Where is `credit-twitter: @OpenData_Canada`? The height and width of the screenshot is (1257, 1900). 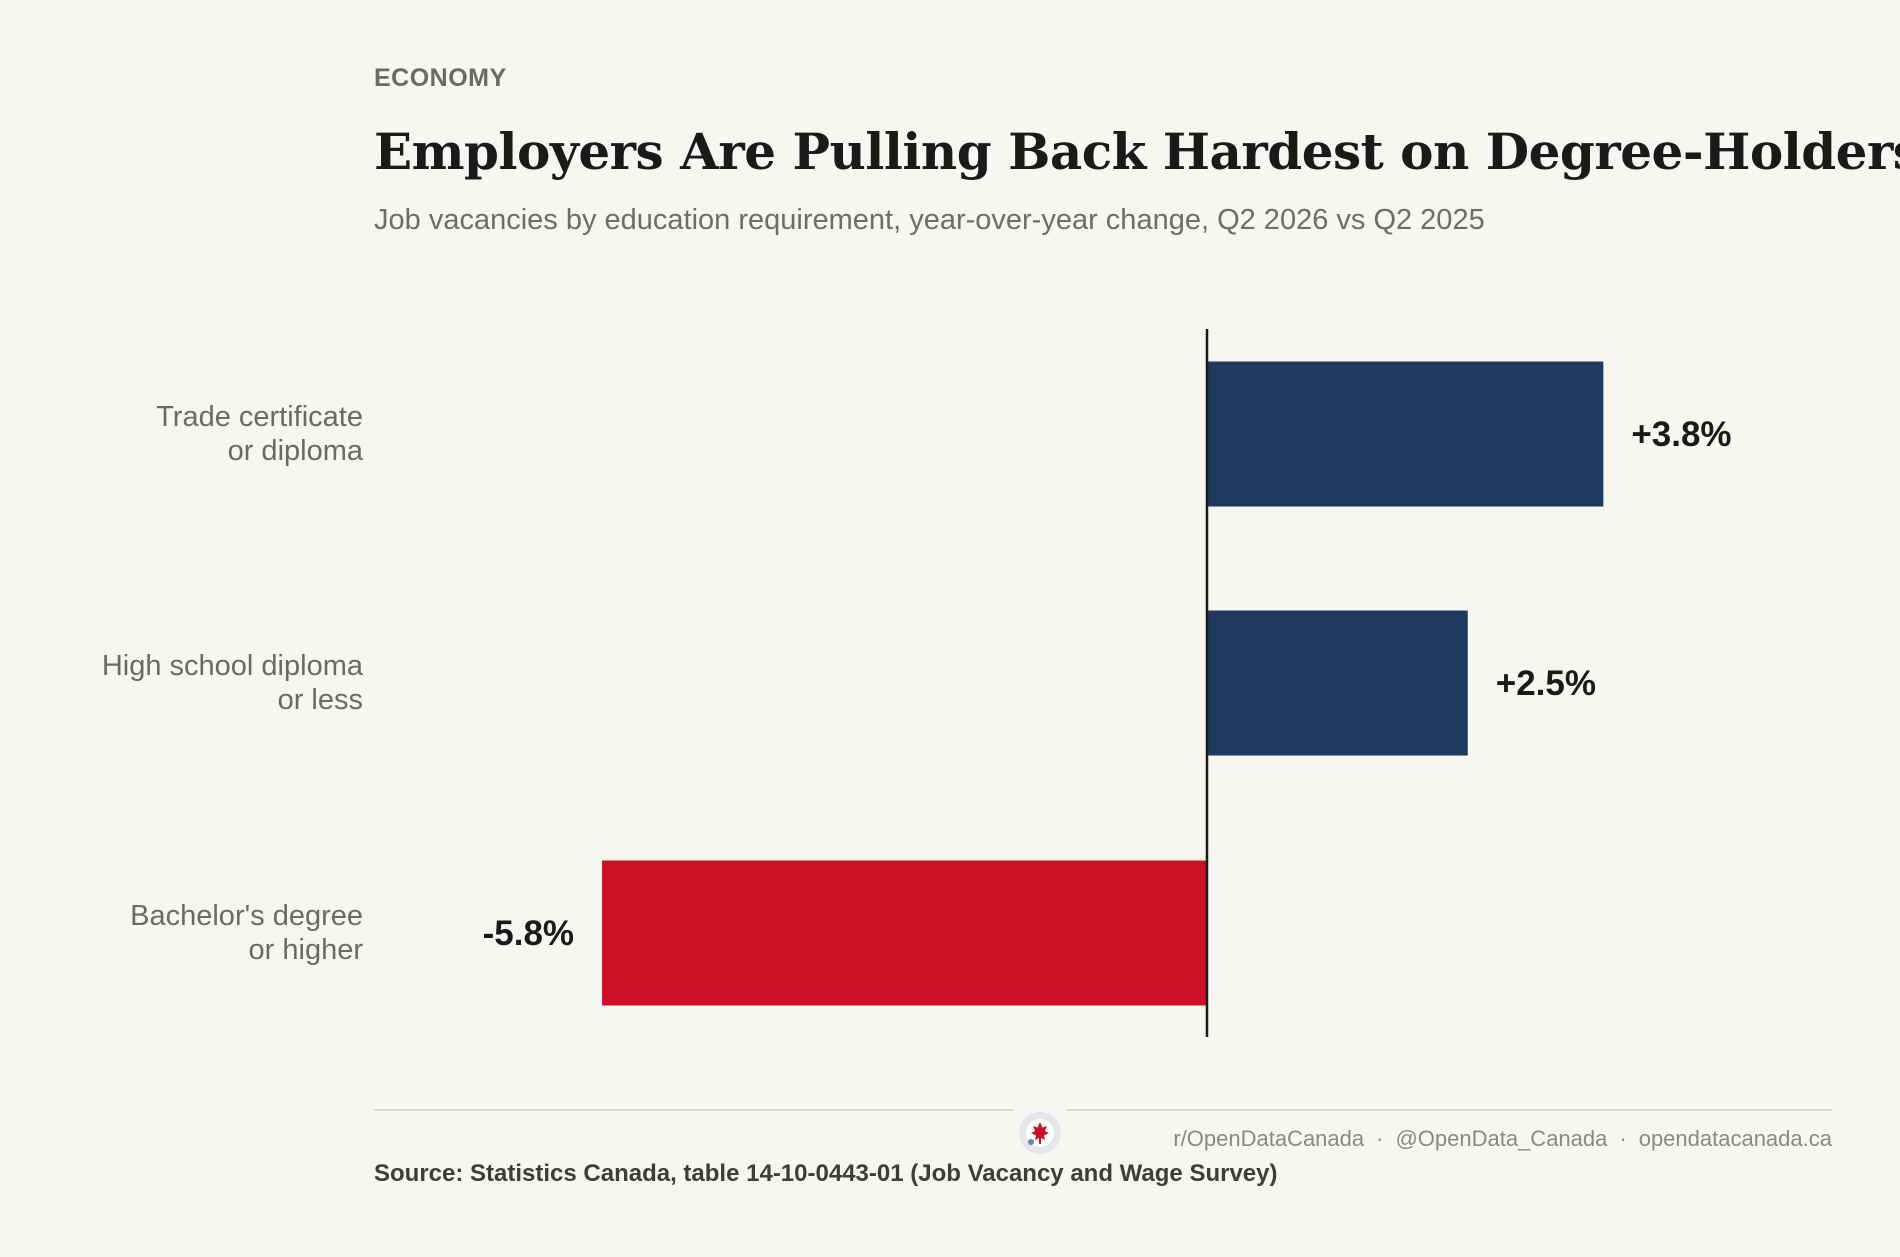
credit-twitter: @OpenData_Canada is located at coordinates (1501, 1138).